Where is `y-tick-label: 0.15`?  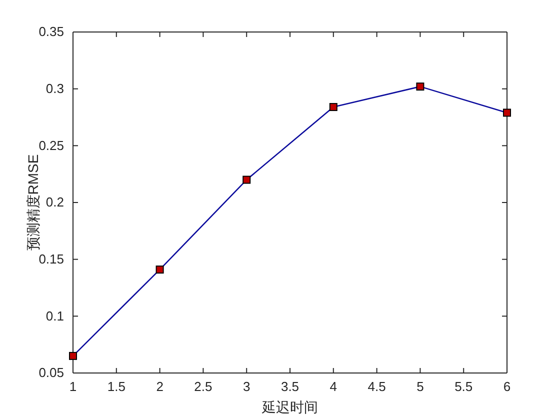
y-tick-label: 0.15 is located at coordinates (51, 258).